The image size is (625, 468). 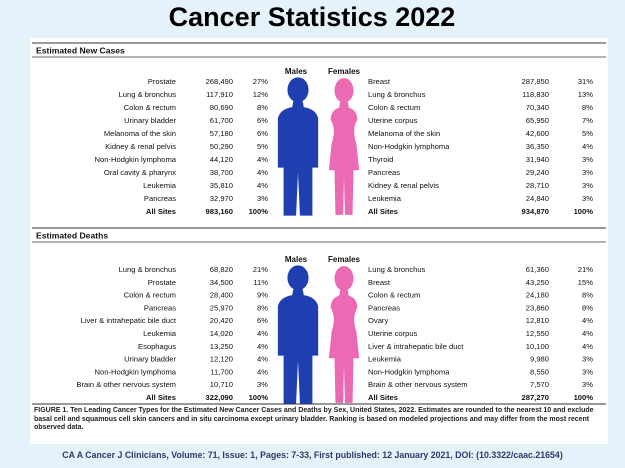 What do you see at coordinates (51, 410) in the screenshot?
I see `caption-label: FIGURE 1.` at bounding box center [51, 410].